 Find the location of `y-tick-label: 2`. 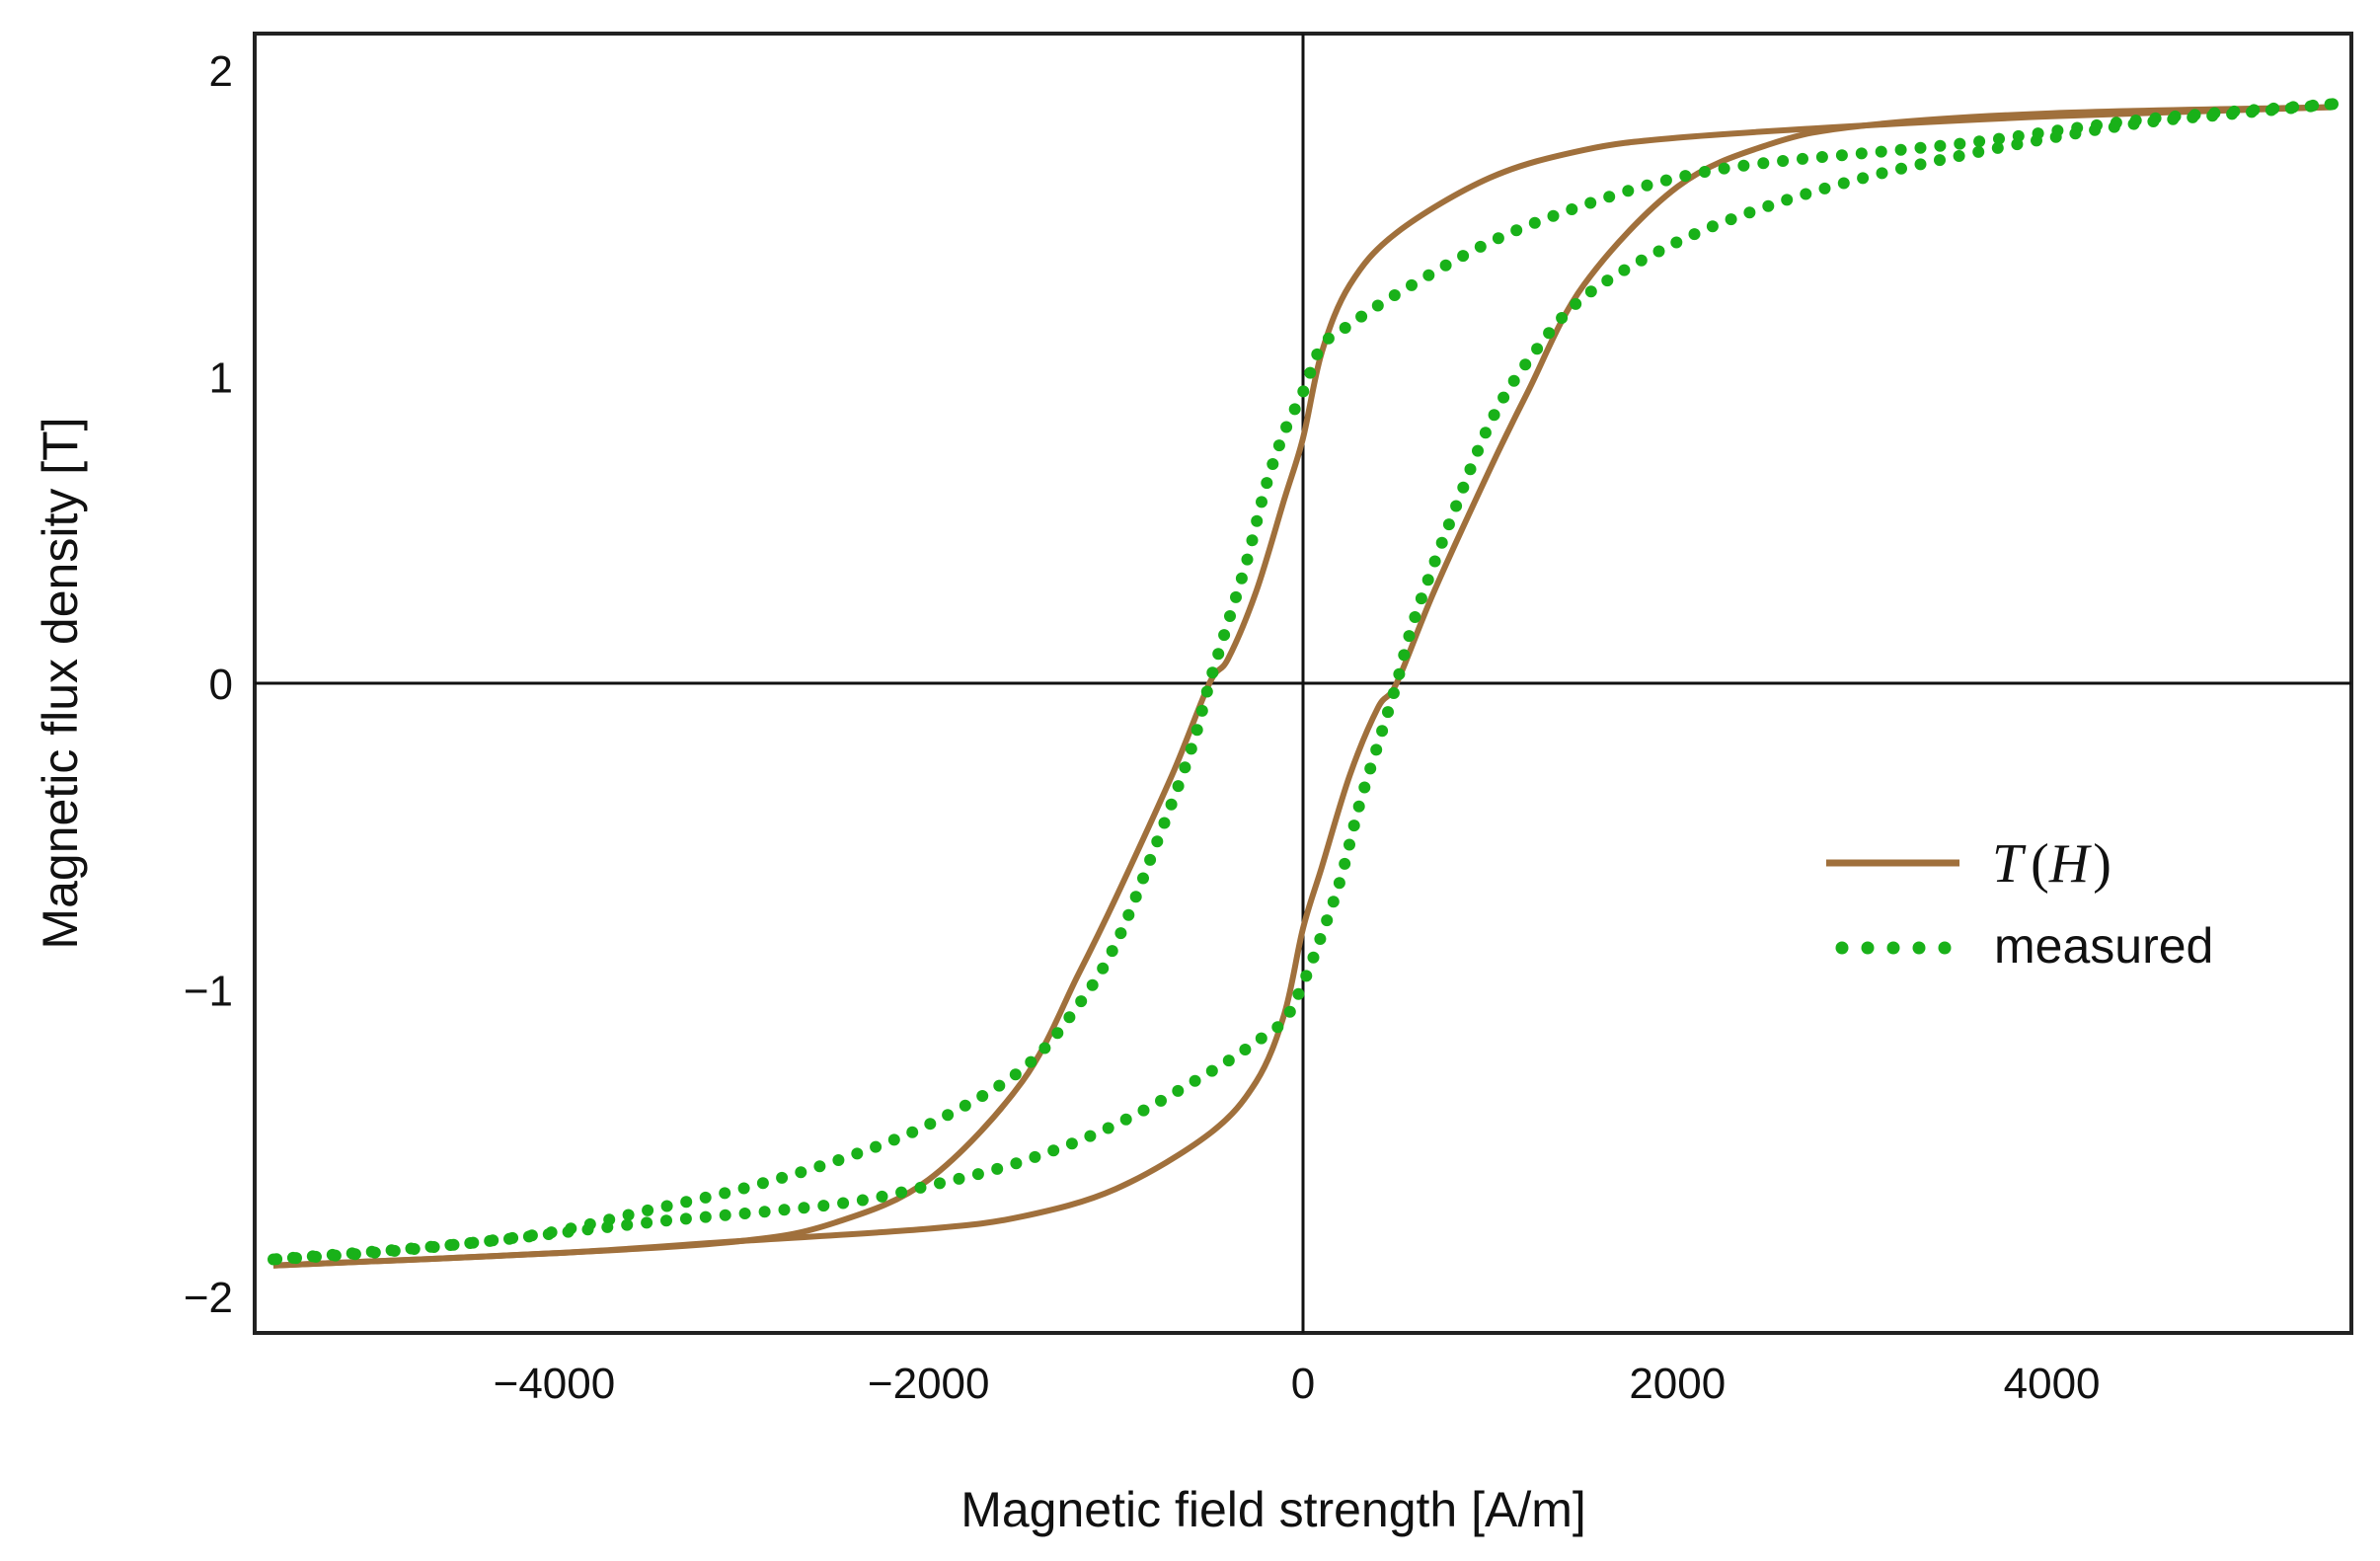

y-tick-label: 2 is located at coordinates (221, 71).